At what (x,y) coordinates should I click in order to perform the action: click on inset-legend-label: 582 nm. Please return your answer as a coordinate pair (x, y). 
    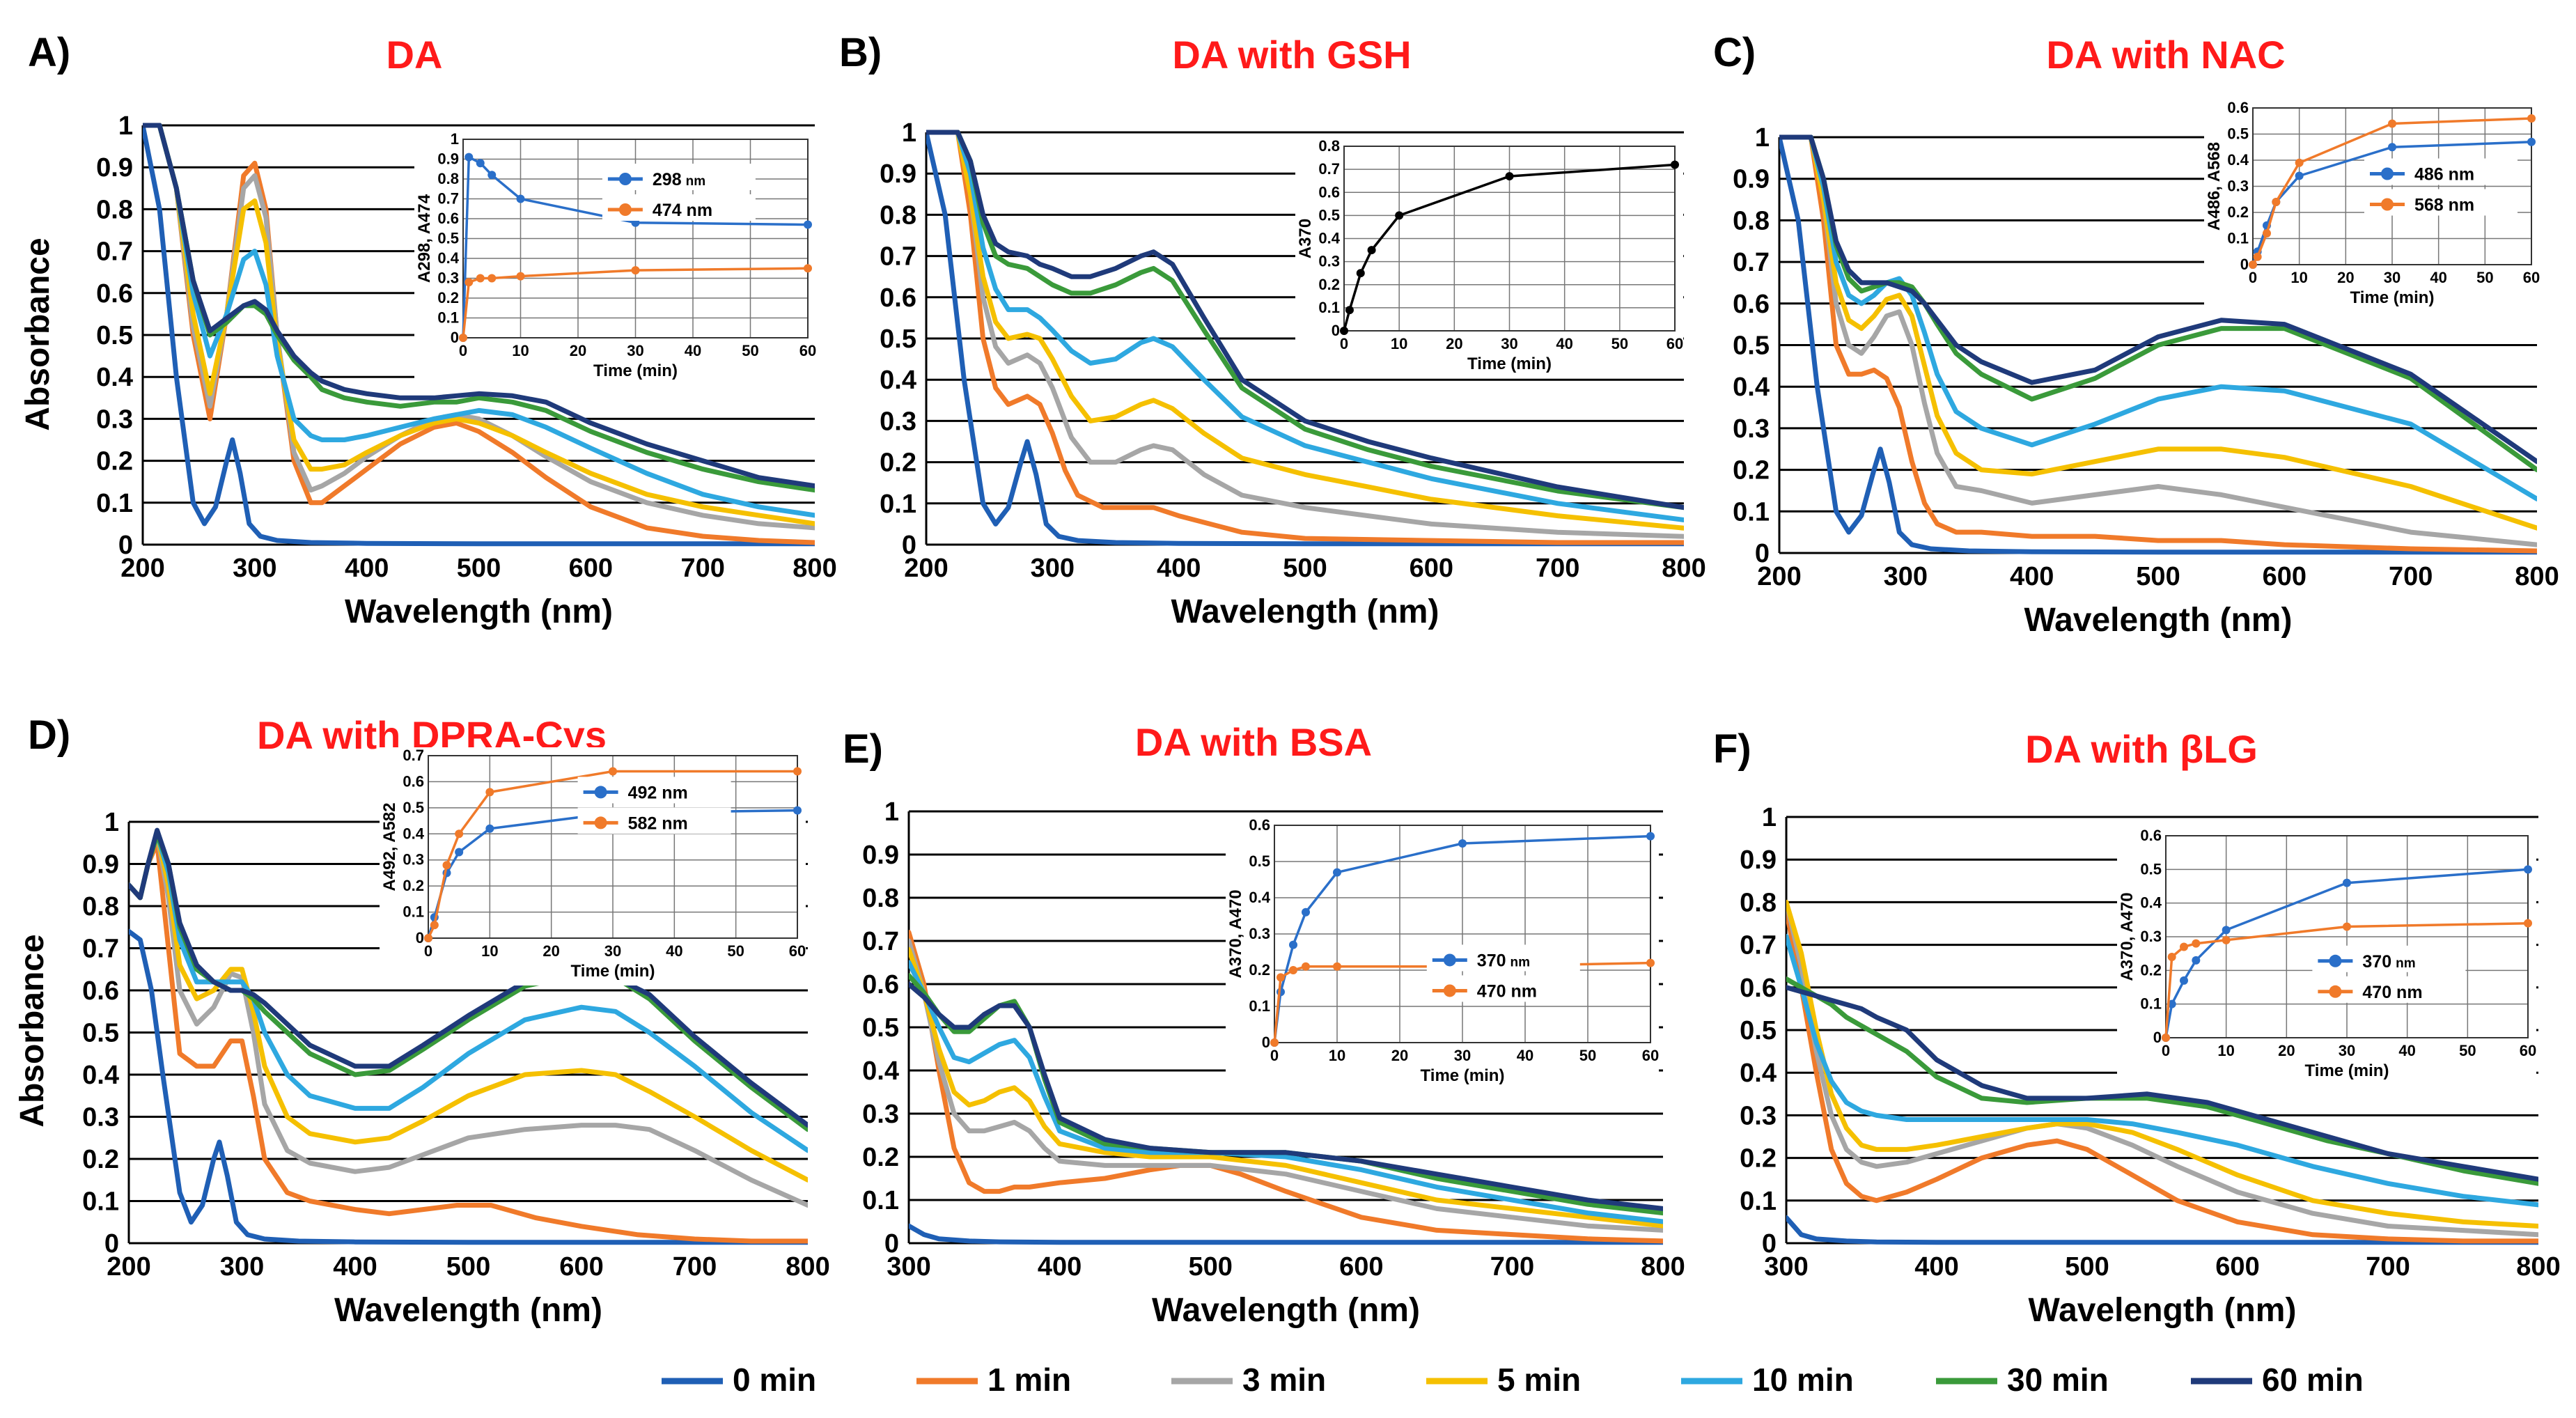
    Looking at the image, I should click on (658, 823).